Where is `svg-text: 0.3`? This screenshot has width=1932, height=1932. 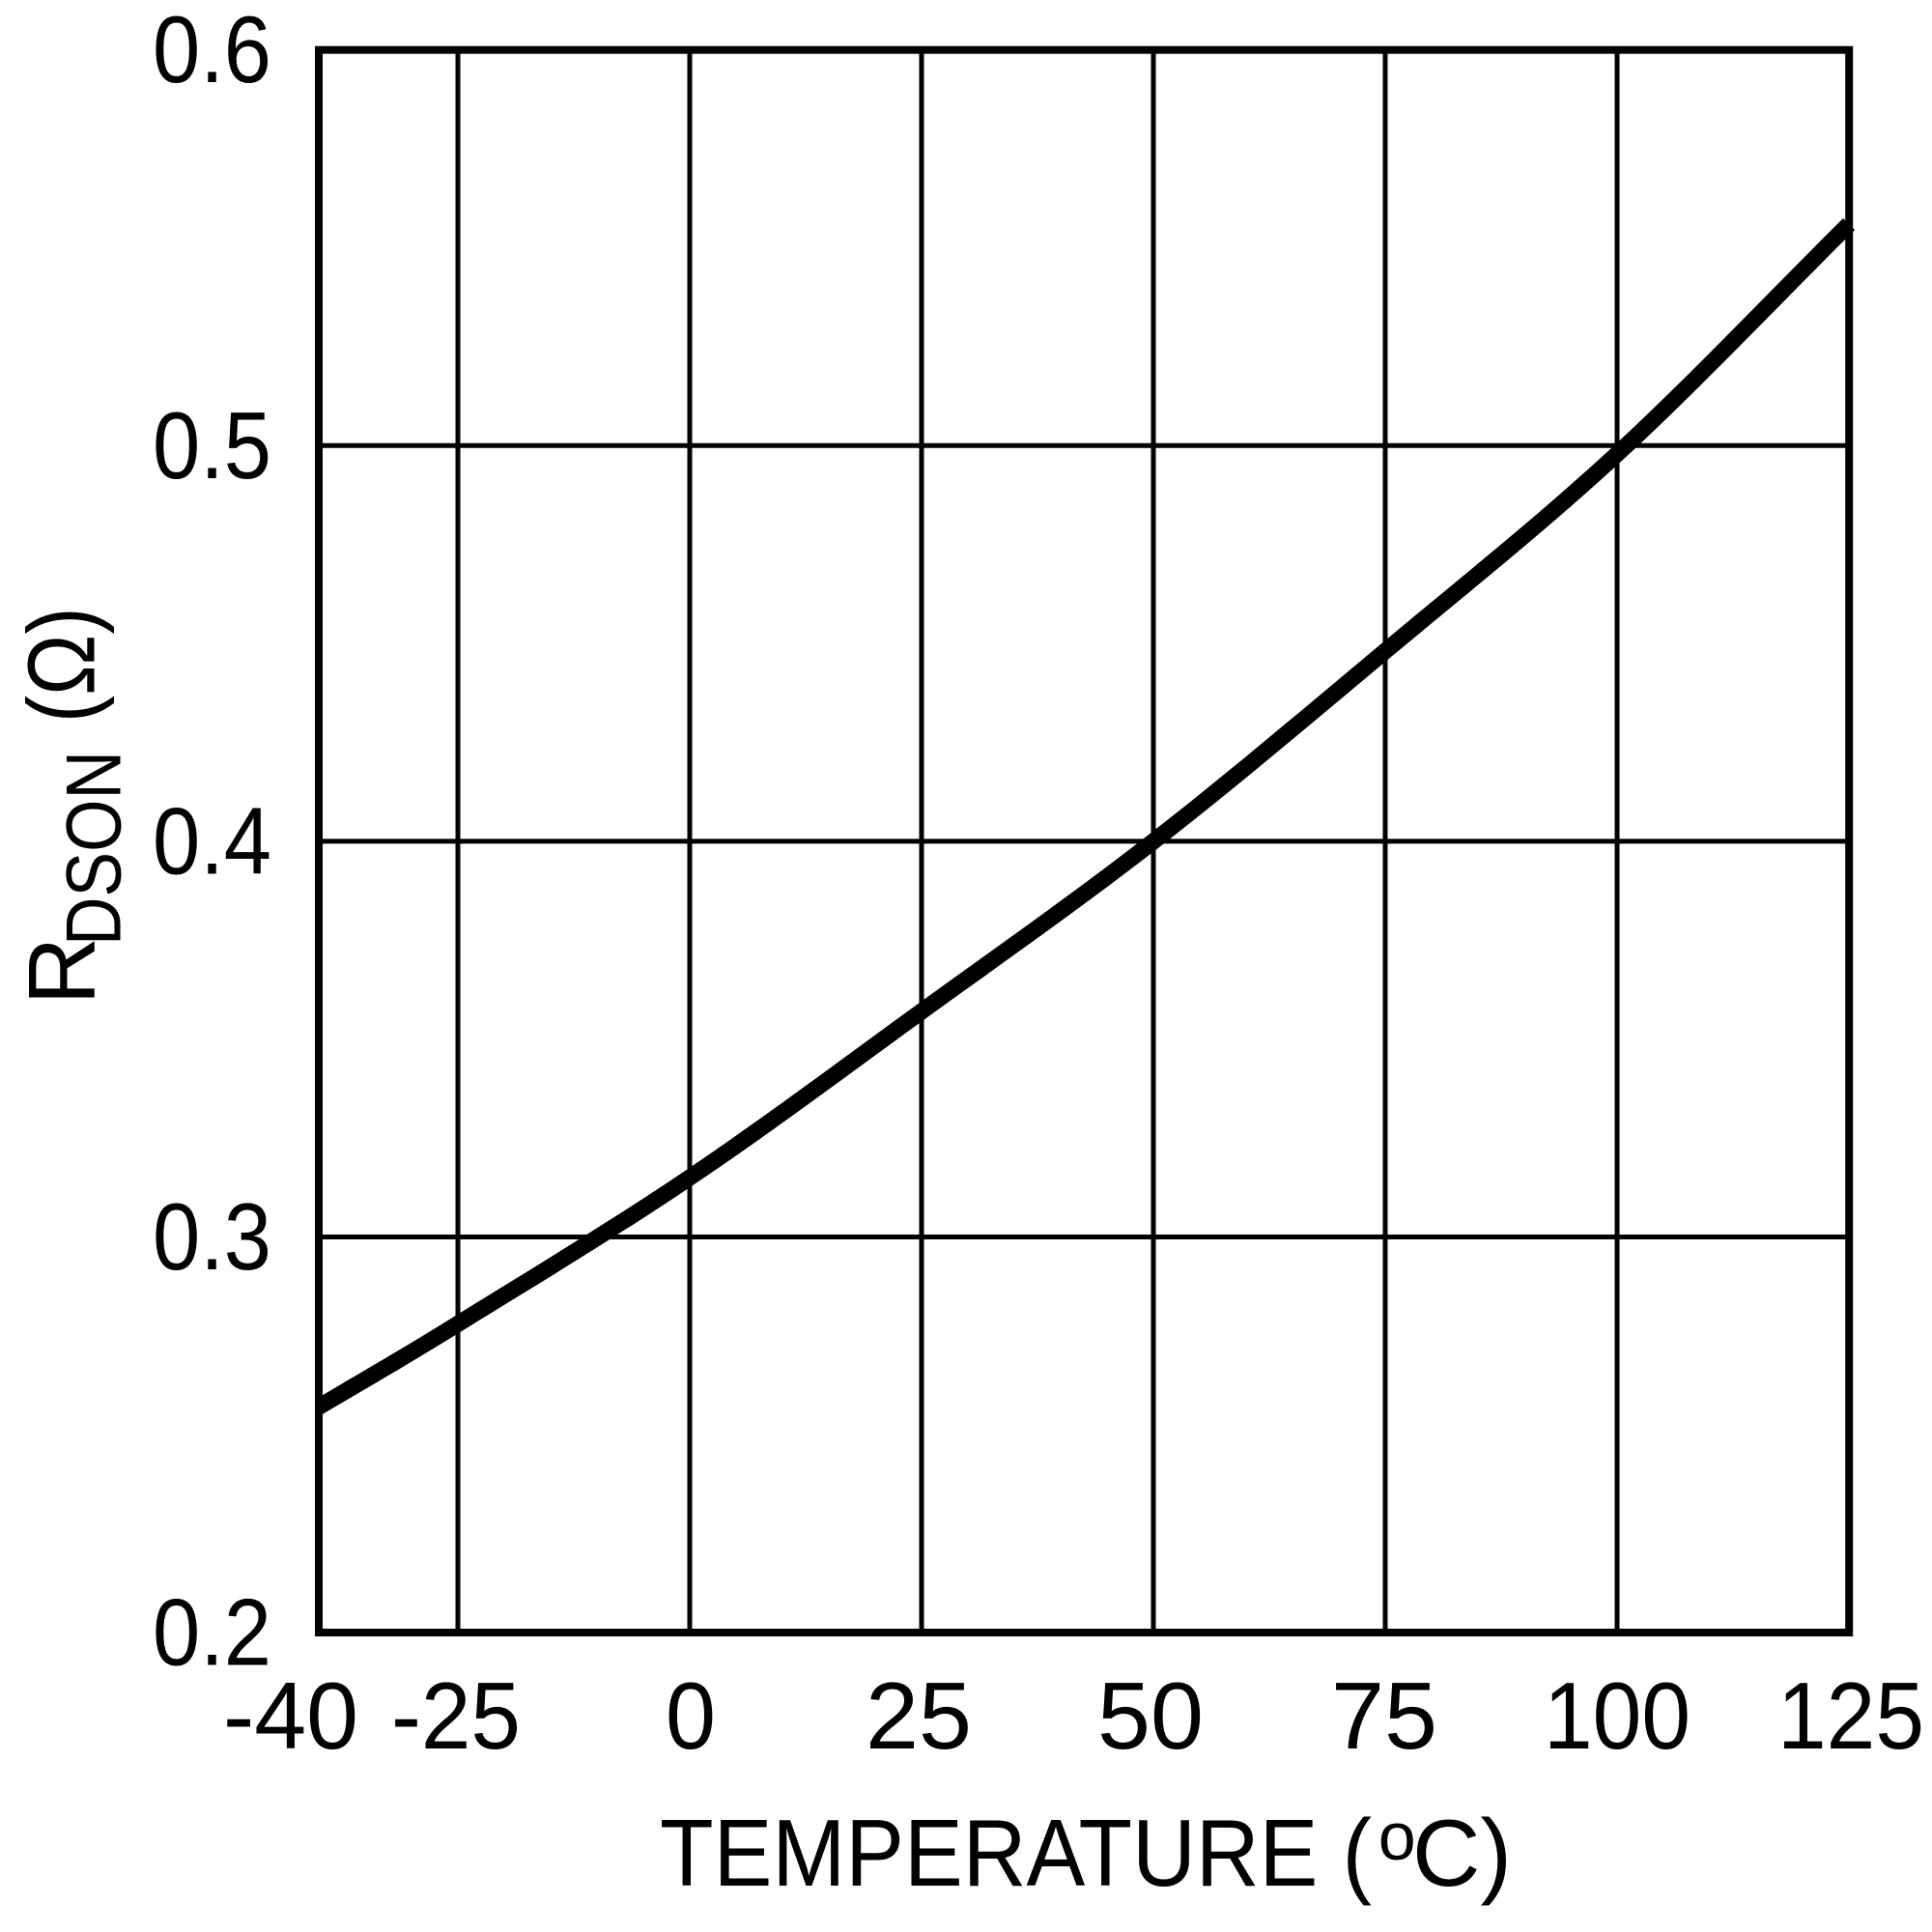
svg-text: 0.3 is located at coordinates (212, 1236).